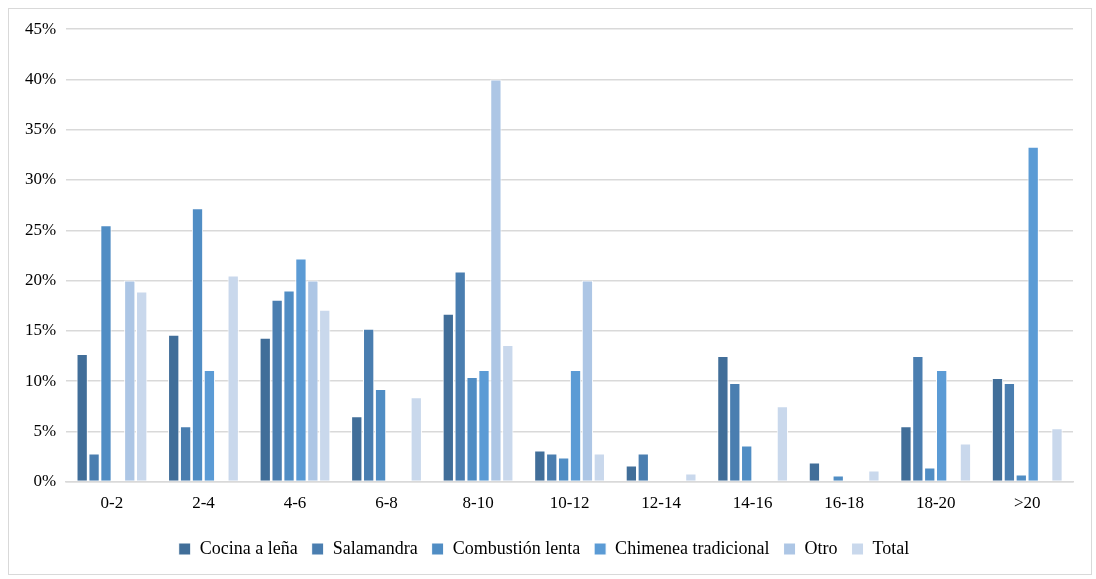 This screenshot has width=1096, height=579. Describe the element at coordinates (45, 430) in the screenshot. I see `y-tick-label: 5%` at that location.